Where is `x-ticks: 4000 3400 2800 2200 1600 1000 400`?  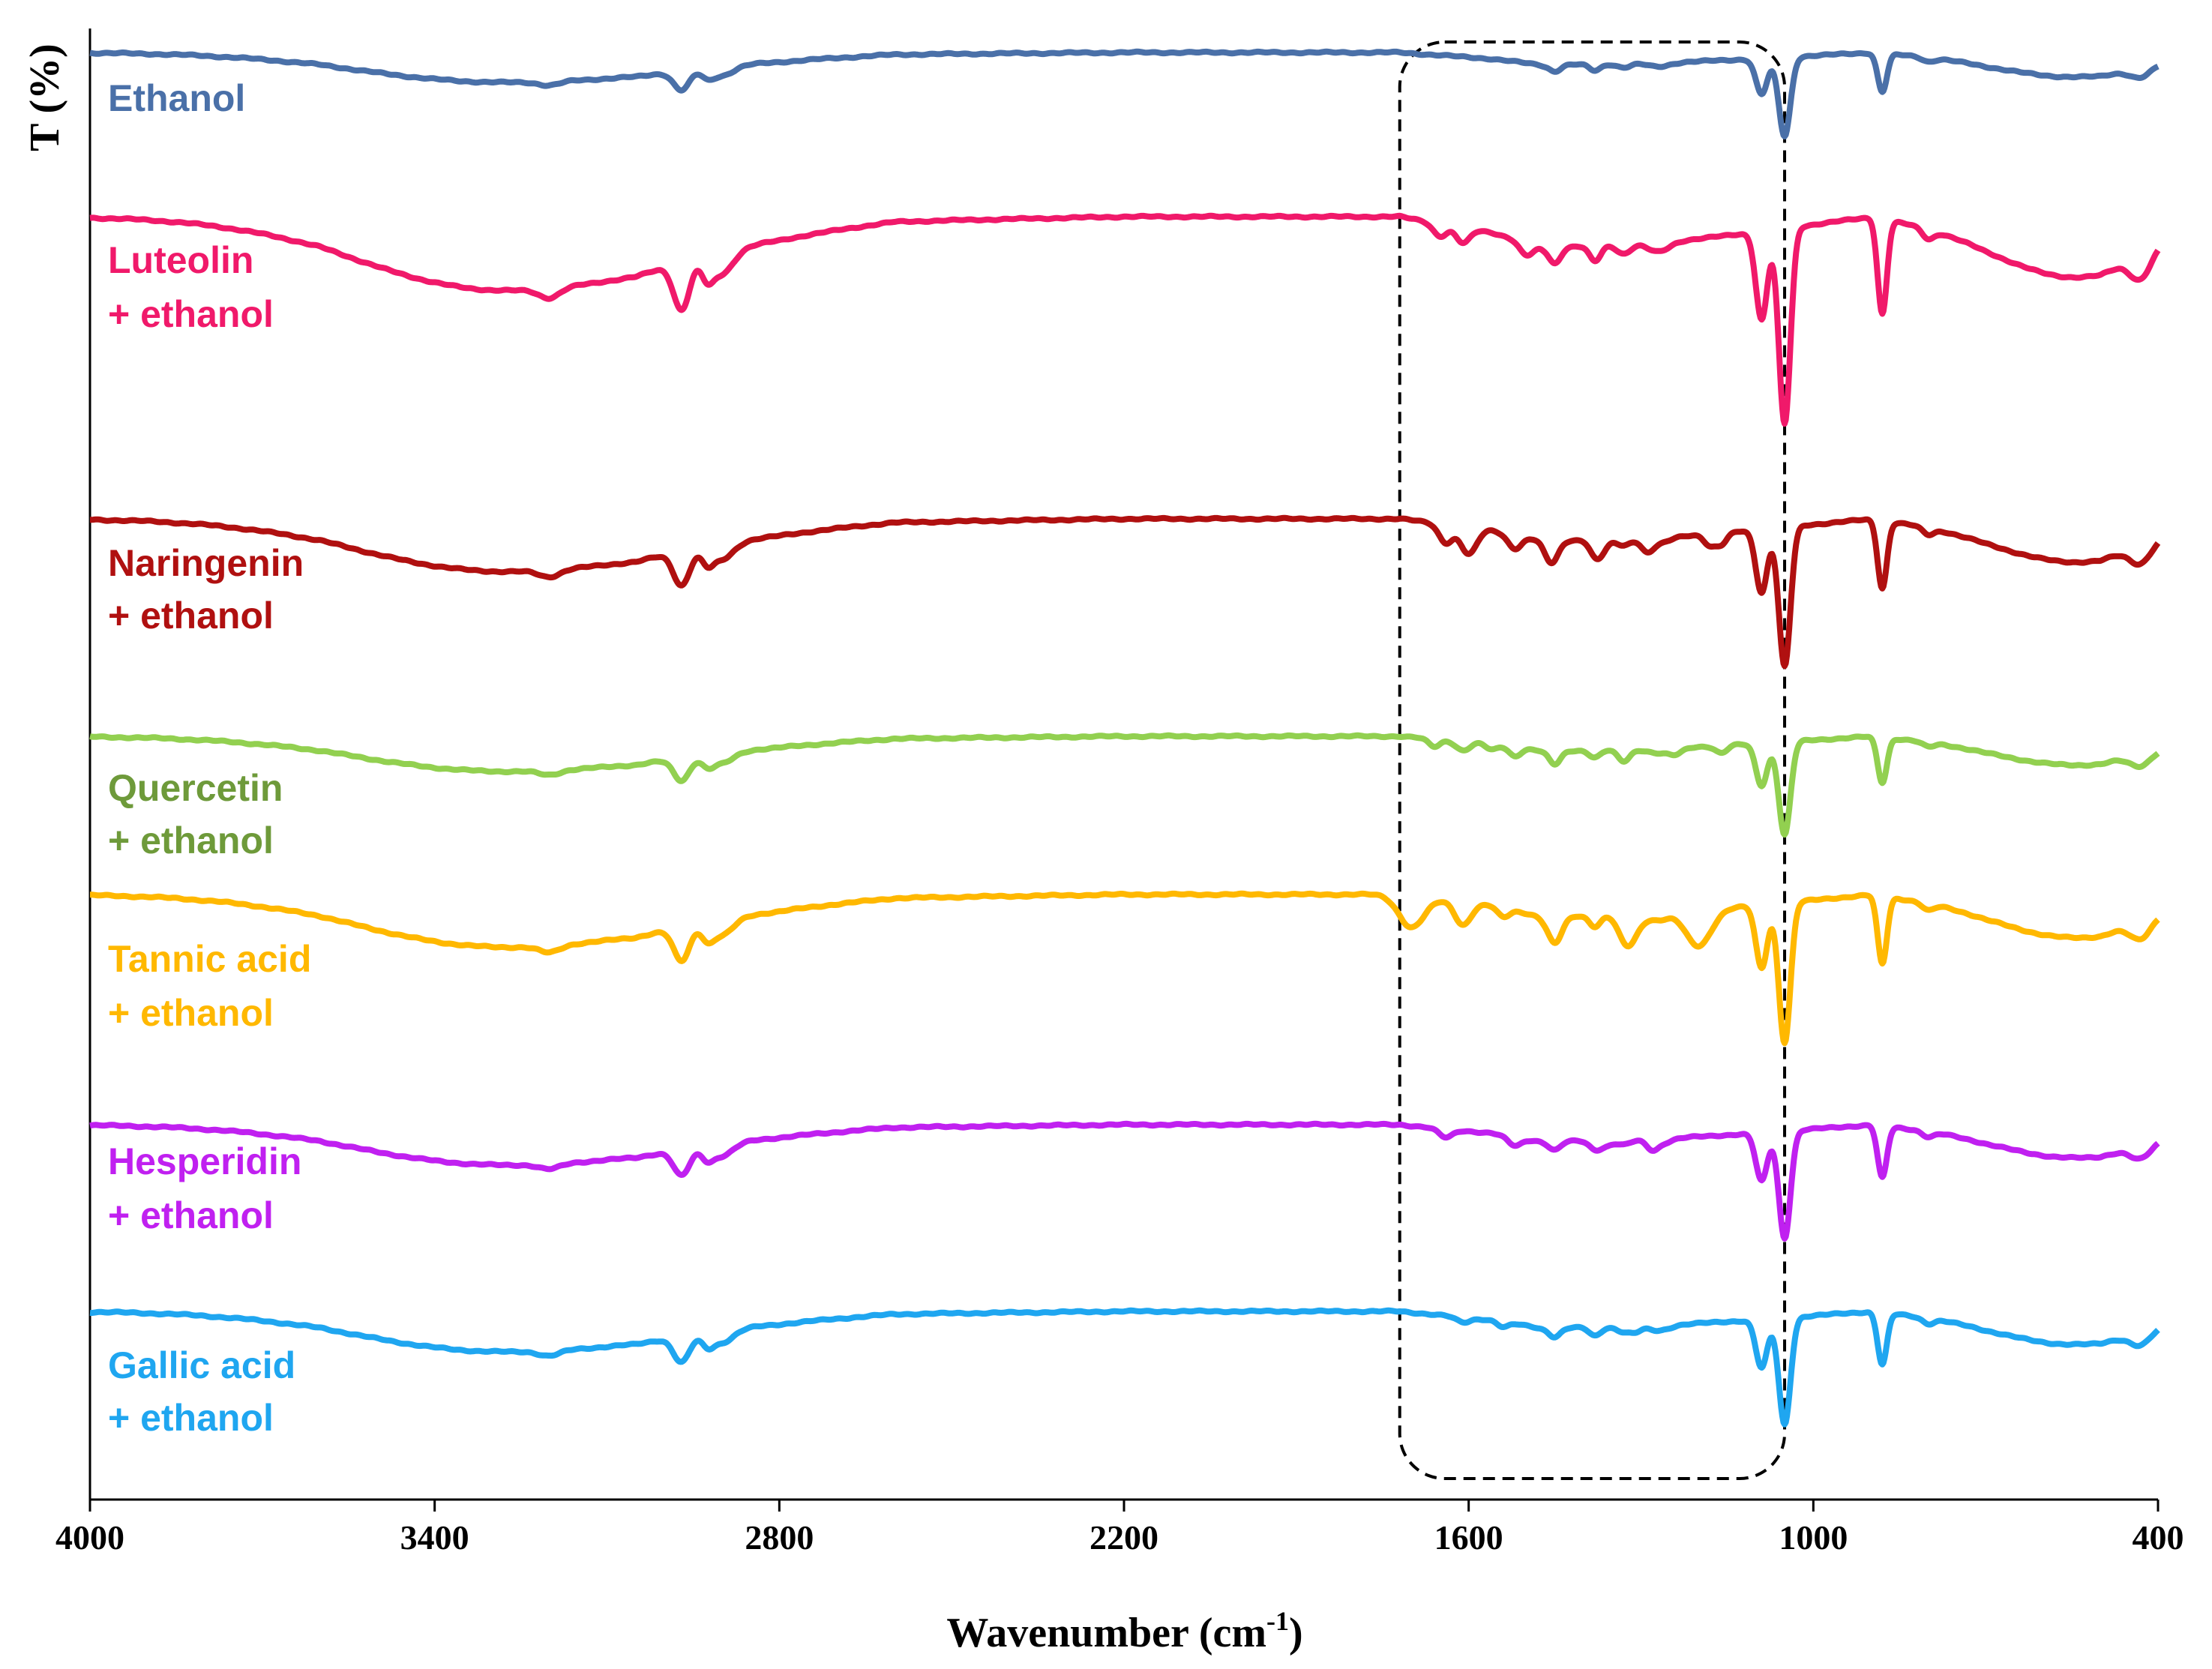 x-ticks: 4000 3400 2800 2200 1600 1000 400 is located at coordinates (1119, 1528).